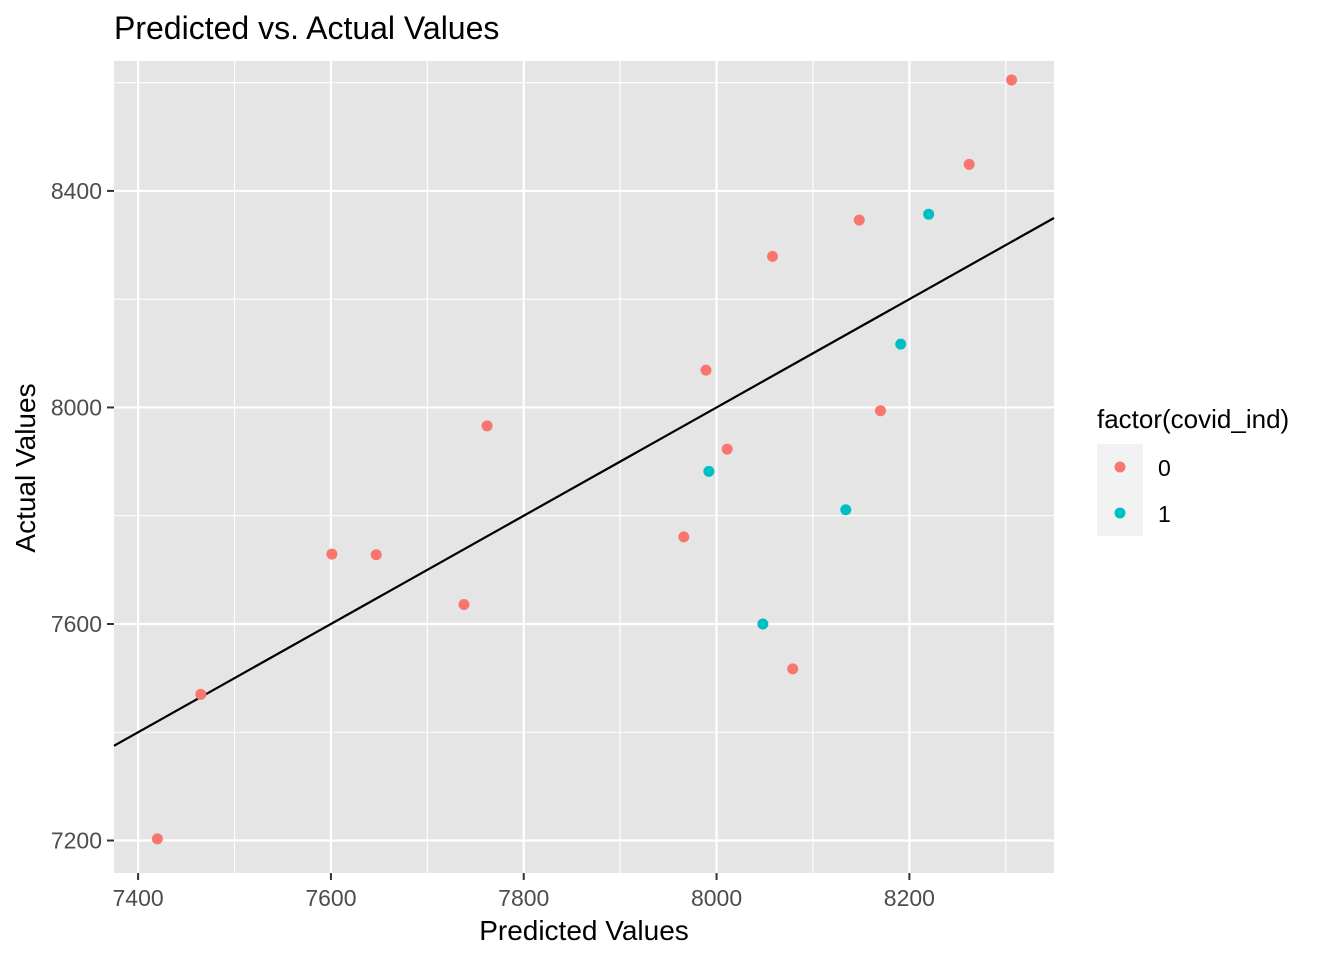 This screenshot has width=1344, height=960. What do you see at coordinates (330, 898) in the screenshot?
I see `x-tick-label: 7600` at bounding box center [330, 898].